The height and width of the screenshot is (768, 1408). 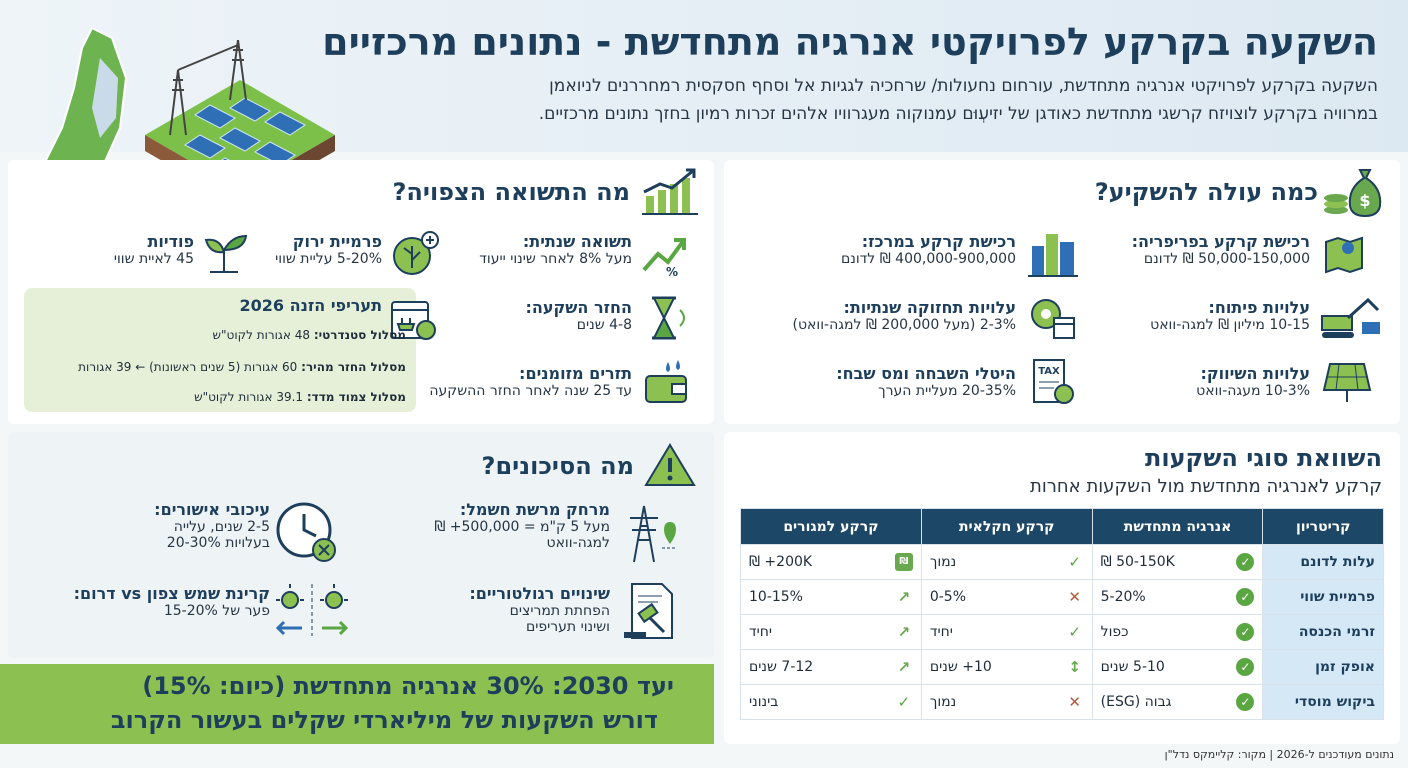 What do you see at coordinates (1177, 632) in the screenshot?
I see `renewable-cell: ✓ כפול` at bounding box center [1177, 632].